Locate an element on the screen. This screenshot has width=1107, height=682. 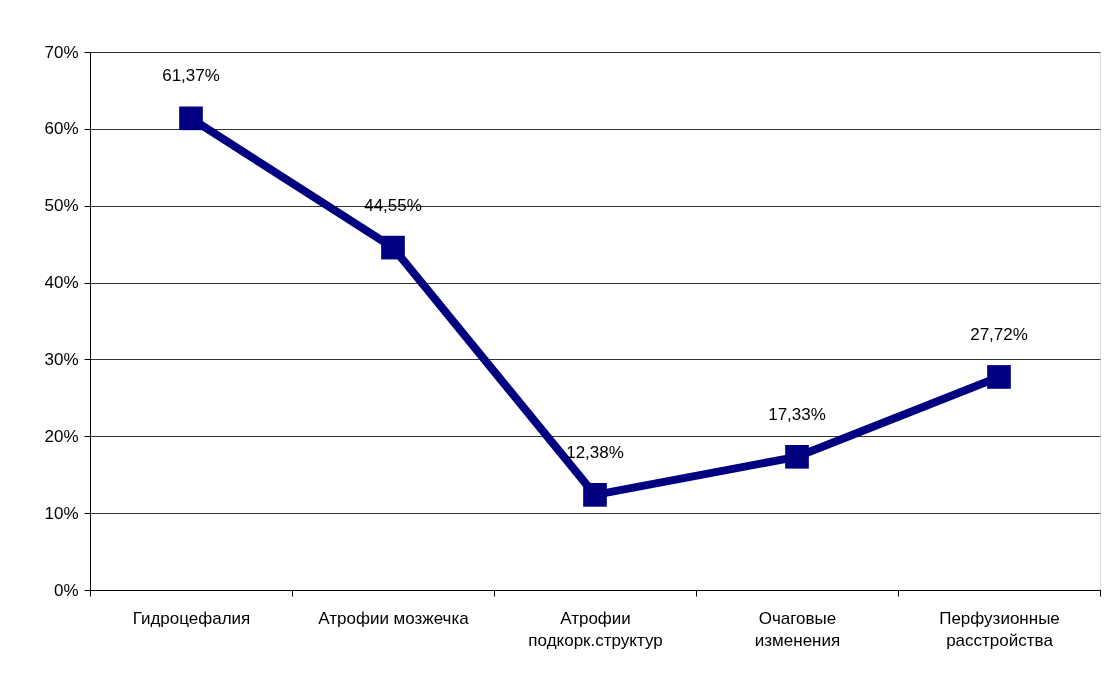
y-tick-label: 50% is located at coordinates (61, 206).